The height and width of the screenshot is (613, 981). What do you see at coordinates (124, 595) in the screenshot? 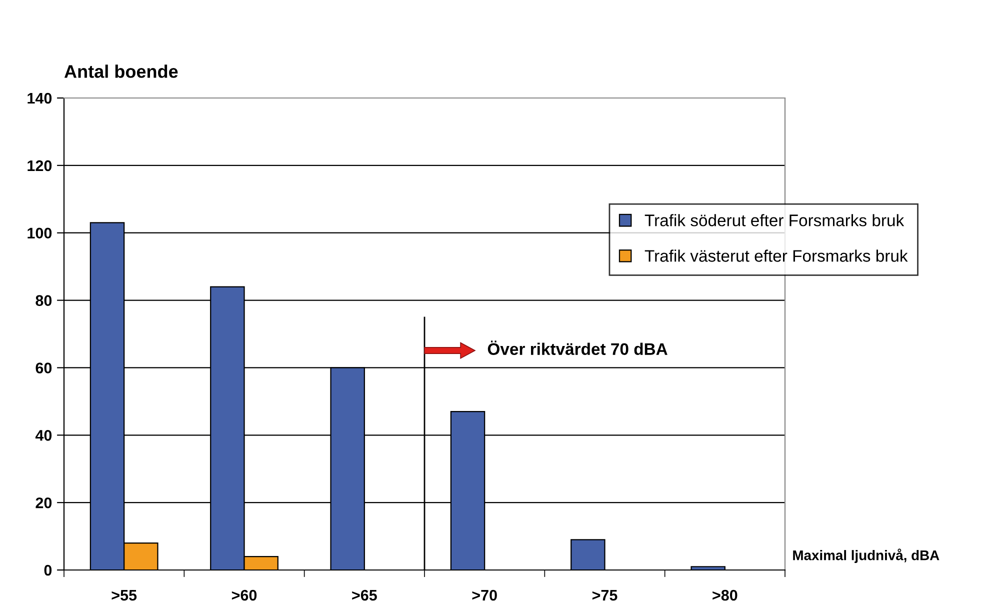
I see `x-tick-label: >55` at bounding box center [124, 595].